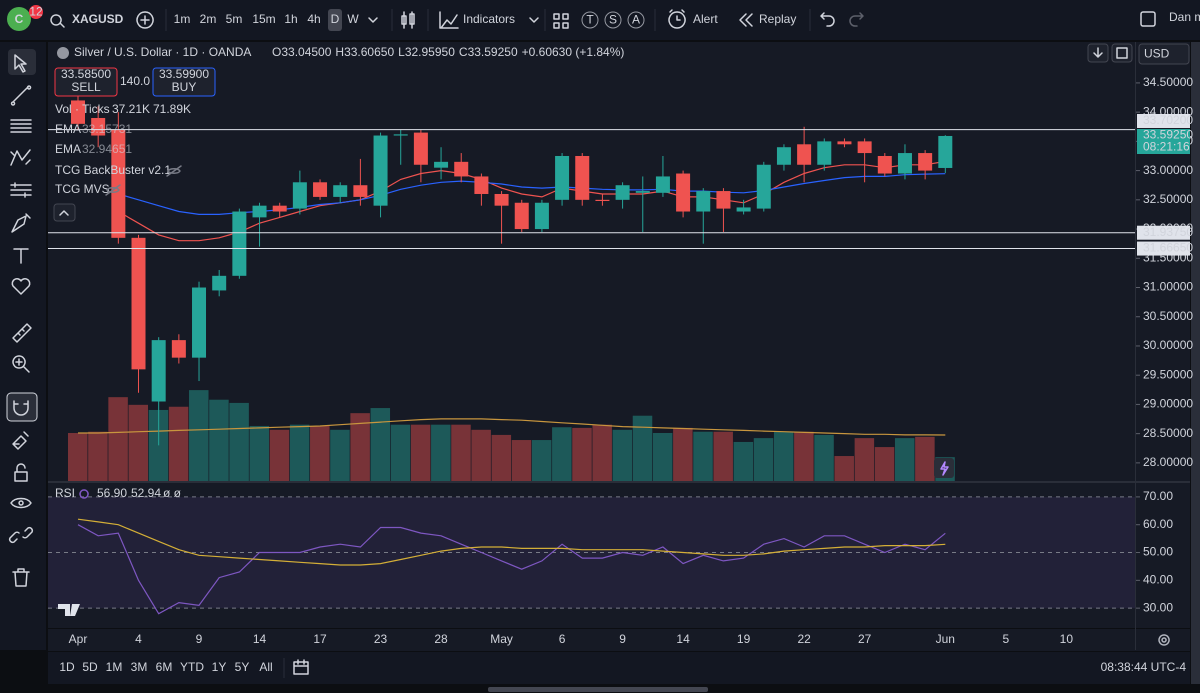  Describe the element at coordinates (184, 82) in the screenshot. I see `buy-button` at that location.